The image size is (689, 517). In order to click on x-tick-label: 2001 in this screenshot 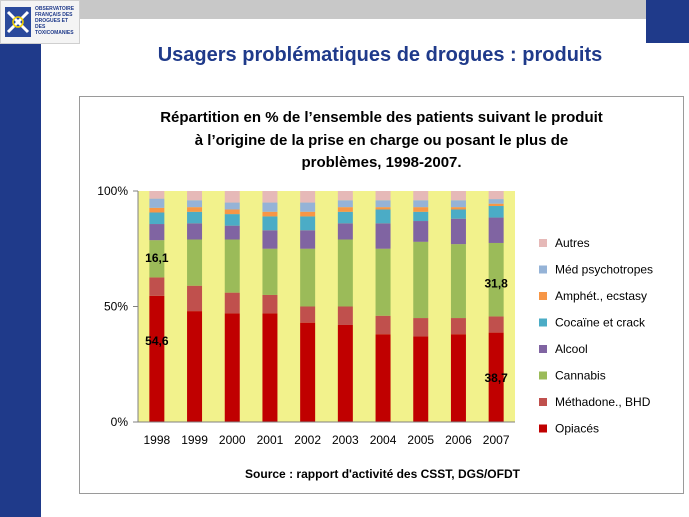, I will do `click(270, 440)`.